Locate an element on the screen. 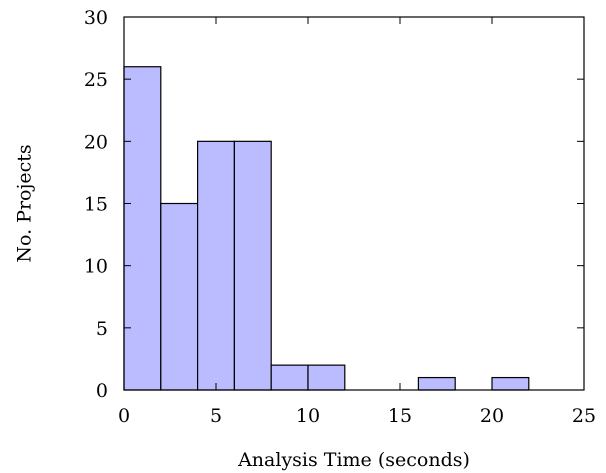 This screenshot has height=473, width=606. y-axis-title: No. Projects is located at coordinates (25, 203).